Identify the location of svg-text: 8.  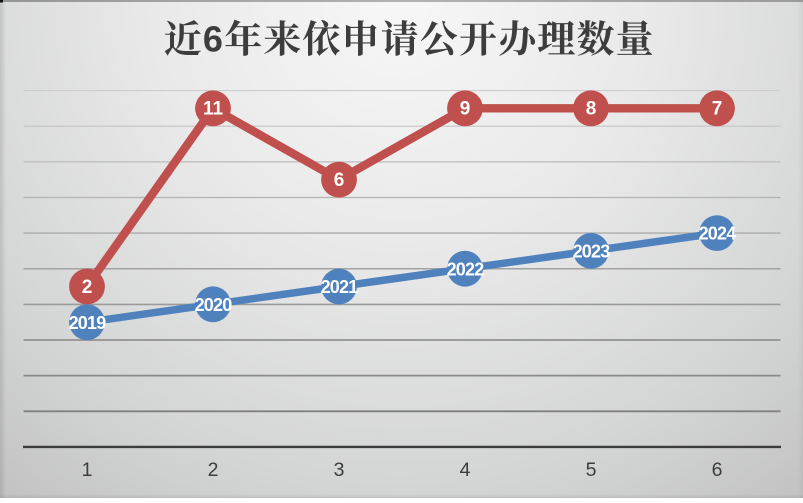
(591, 109).